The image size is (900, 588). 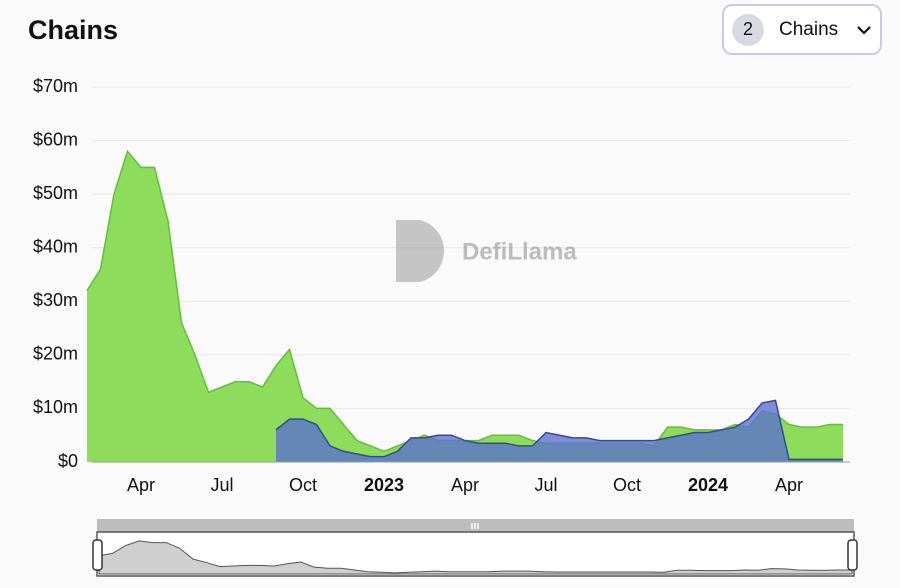 I want to click on count-badge, so click(x=748, y=30).